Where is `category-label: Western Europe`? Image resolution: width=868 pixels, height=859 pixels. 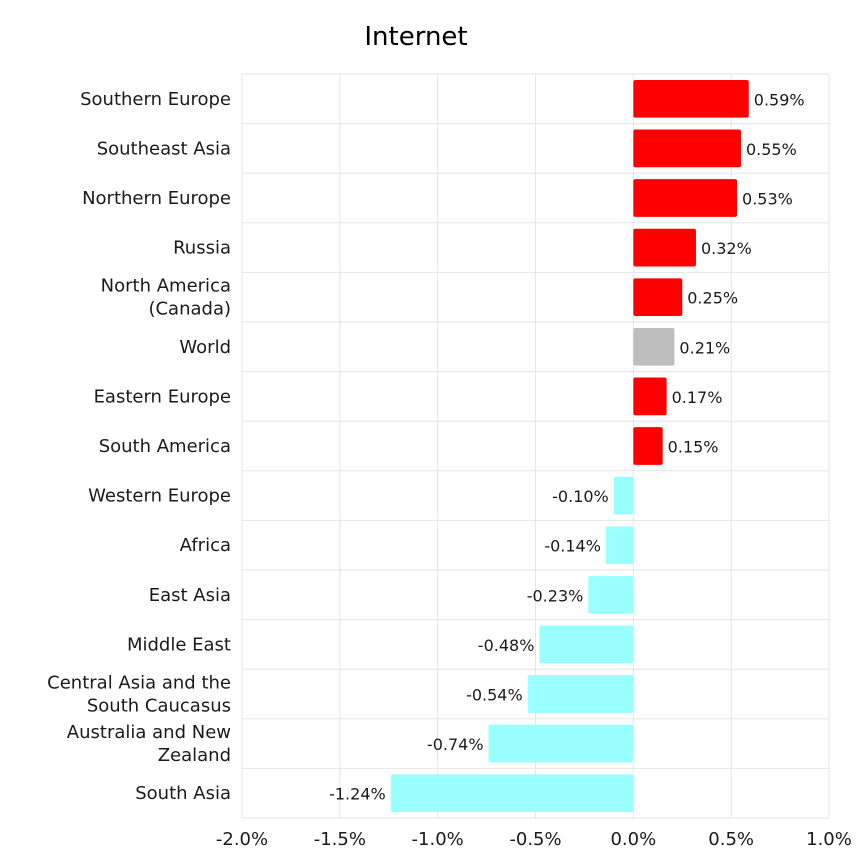
category-label: Western Europe is located at coordinates (159, 496).